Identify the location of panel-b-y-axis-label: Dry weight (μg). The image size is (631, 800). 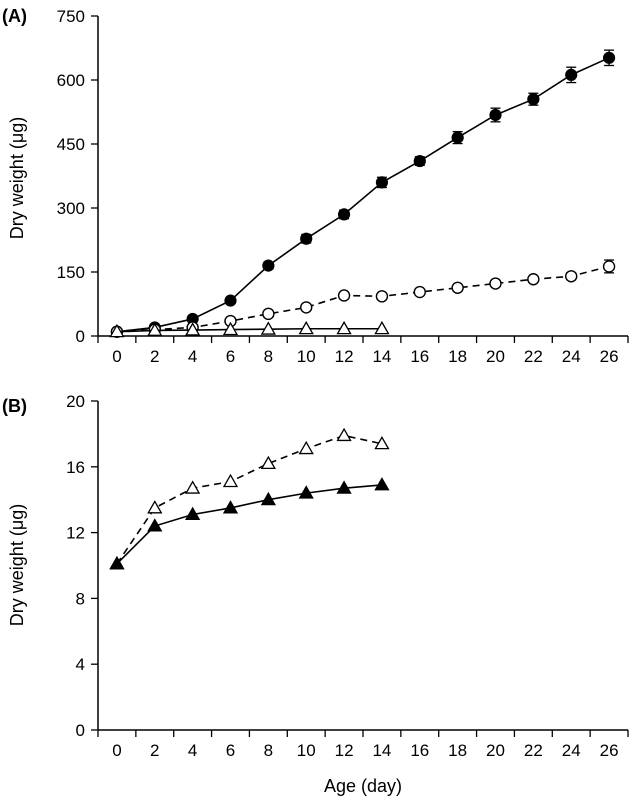
(17, 565).